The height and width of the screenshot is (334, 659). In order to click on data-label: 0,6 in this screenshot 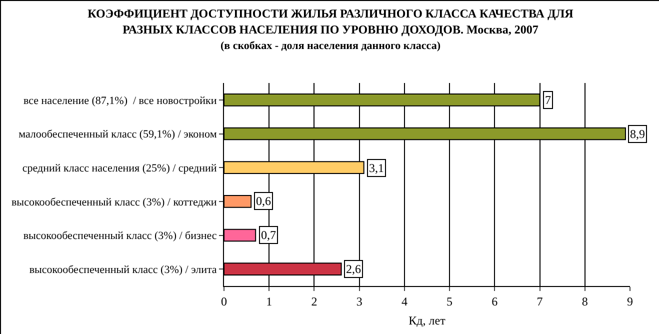, I will do `click(263, 201)`.